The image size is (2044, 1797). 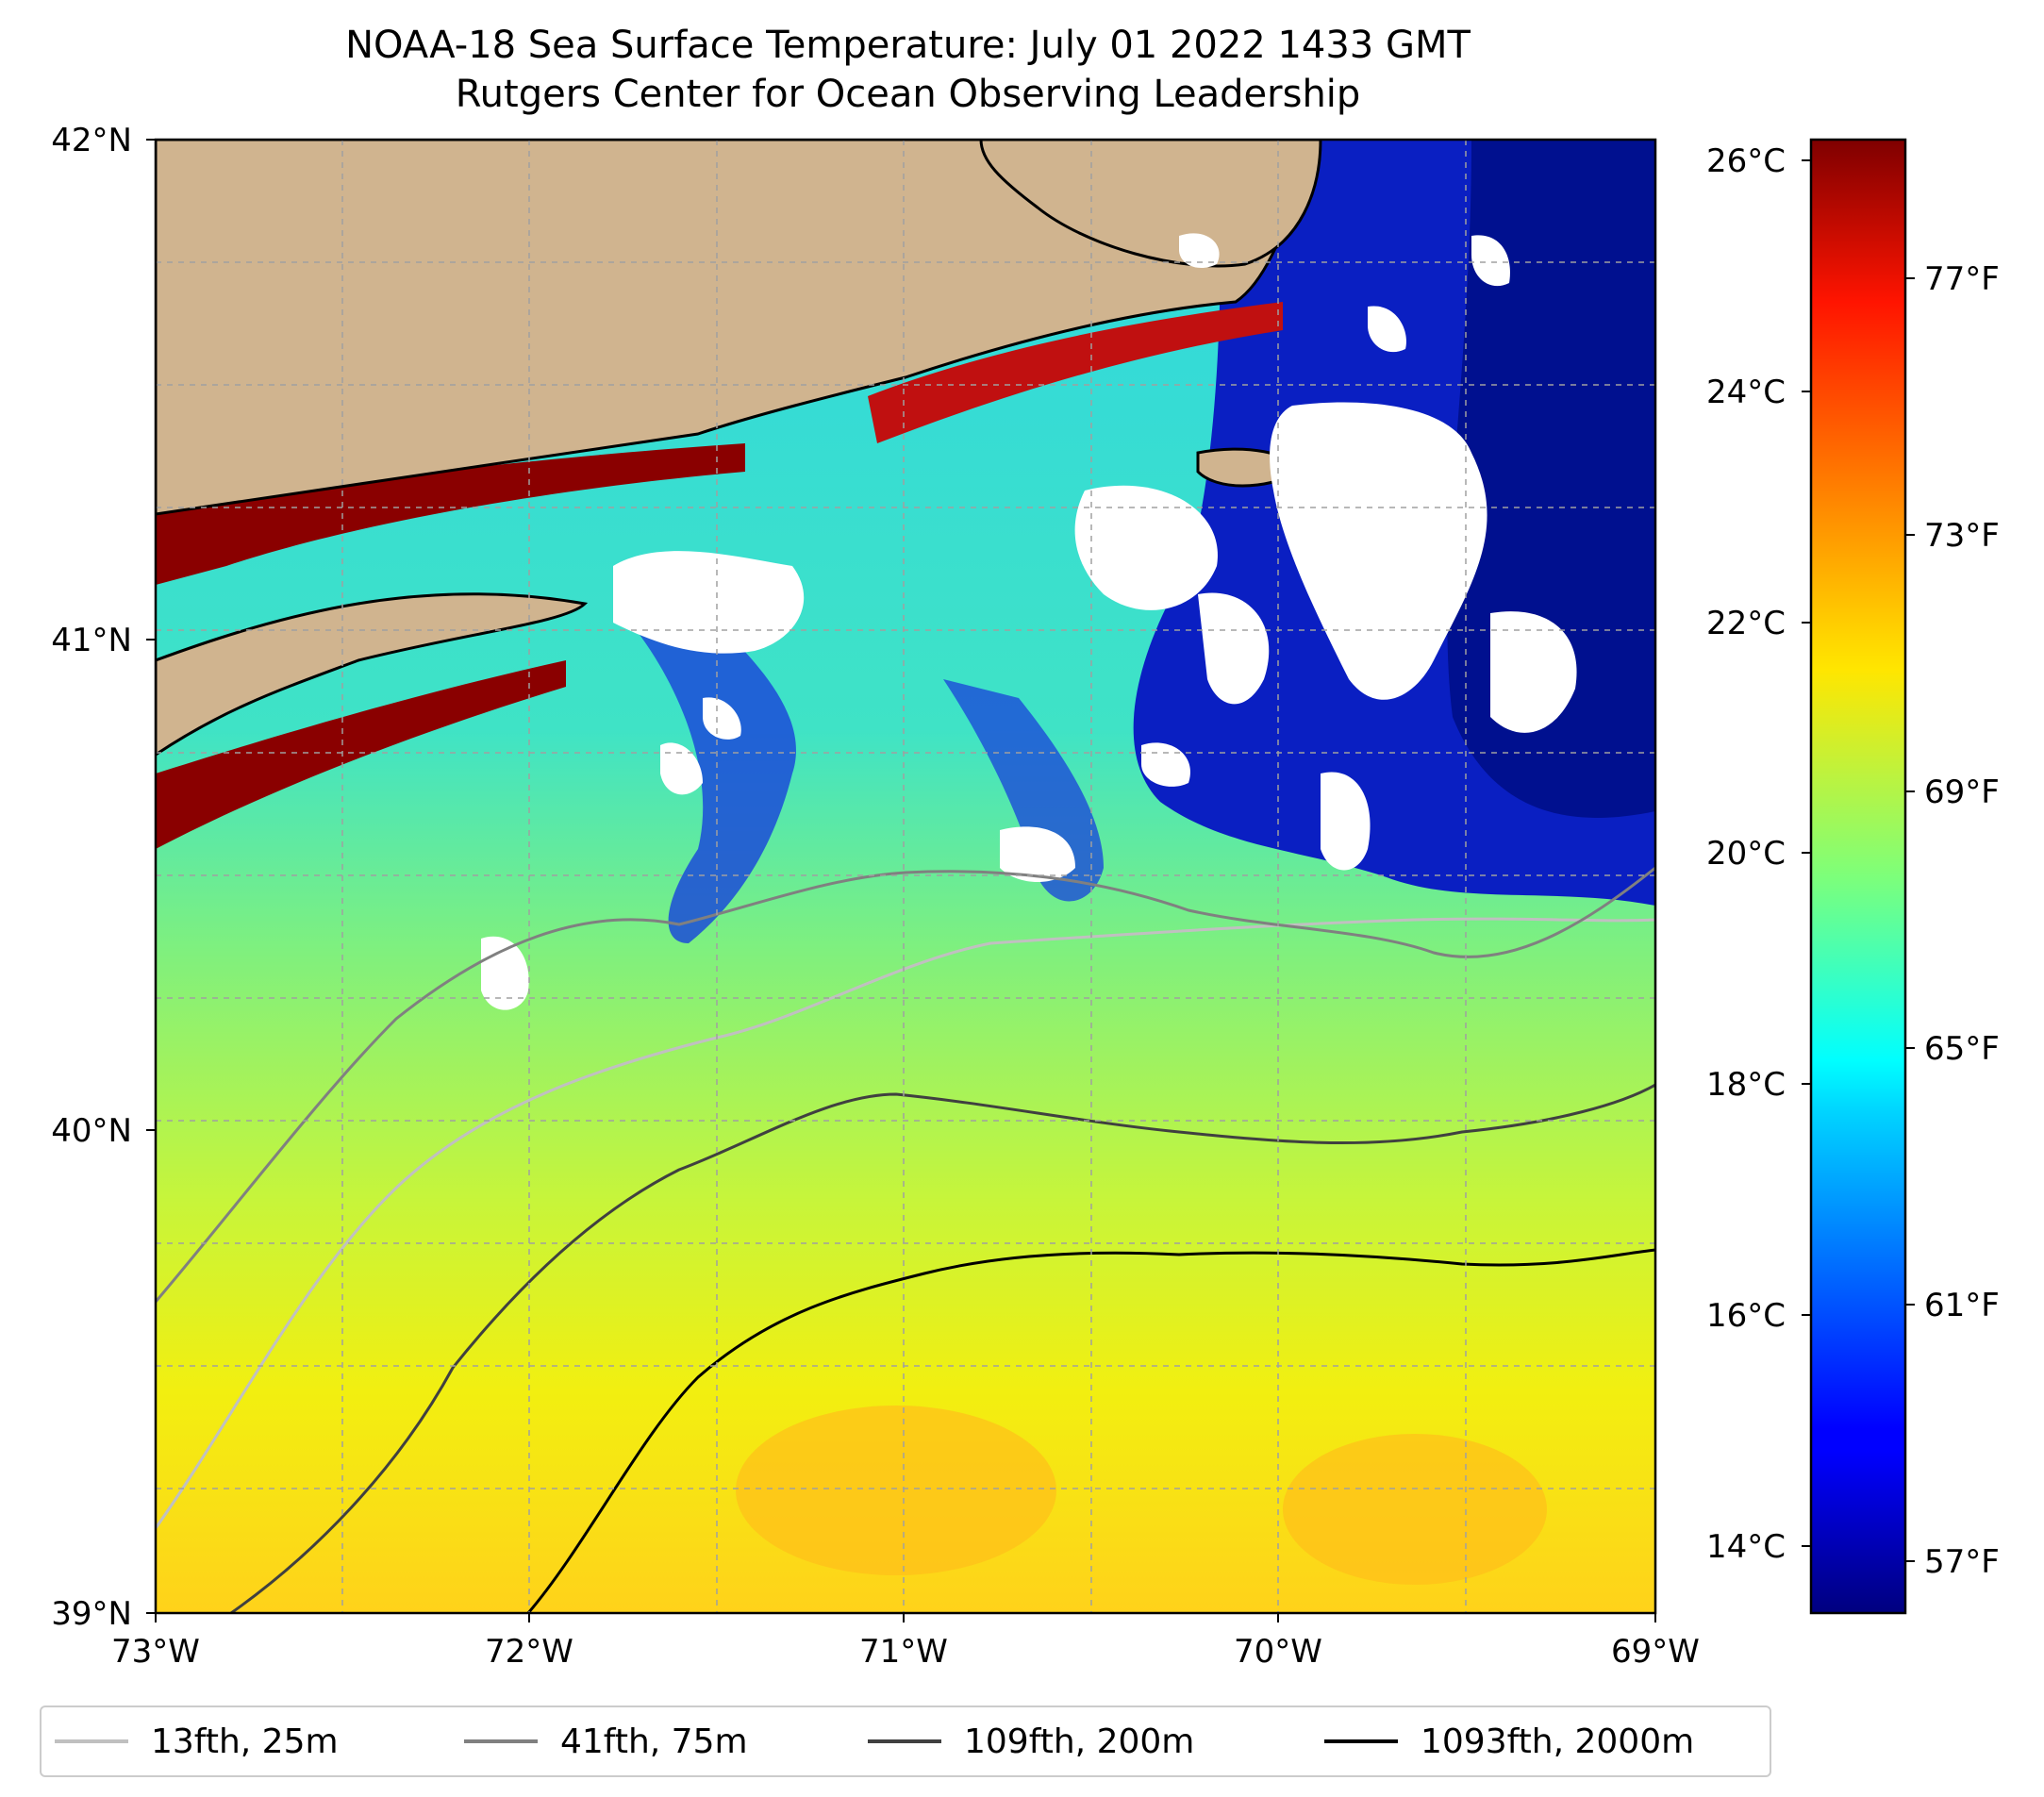 What do you see at coordinates (1080, 1741) in the screenshot?
I see `legend-label: 109fth, 200m` at bounding box center [1080, 1741].